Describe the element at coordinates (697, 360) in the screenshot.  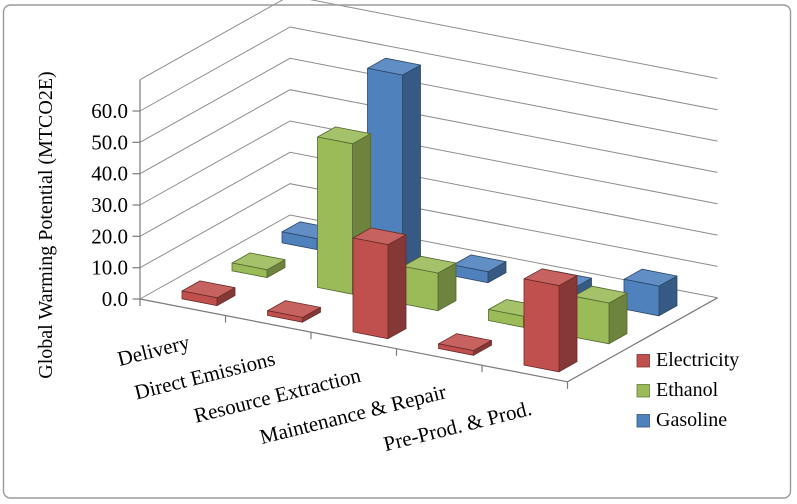
I see `legend-label-electricity: Electricity` at that location.